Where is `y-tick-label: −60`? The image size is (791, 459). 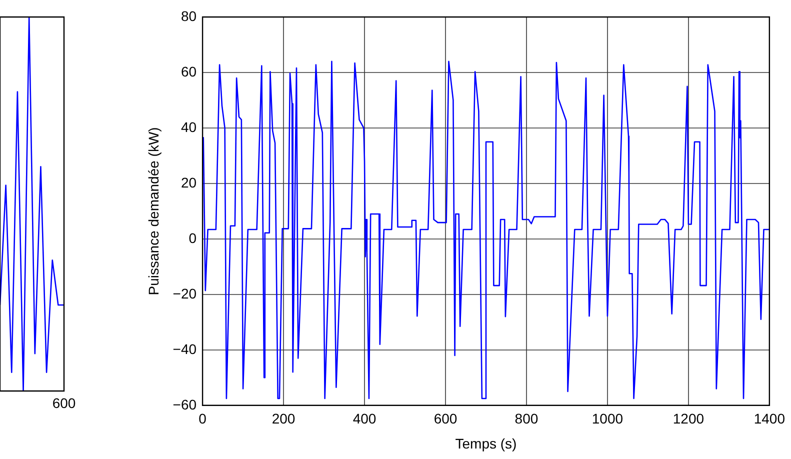
y-tick-label: −60 is located at coordinates (184, 404).